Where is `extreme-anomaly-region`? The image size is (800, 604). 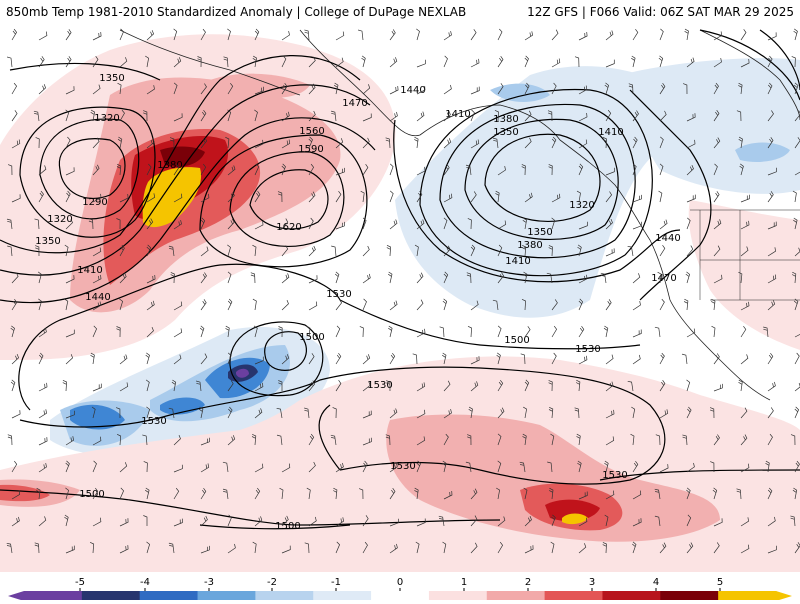 extreme-anomaly-region is located at coordinates (575, 519).